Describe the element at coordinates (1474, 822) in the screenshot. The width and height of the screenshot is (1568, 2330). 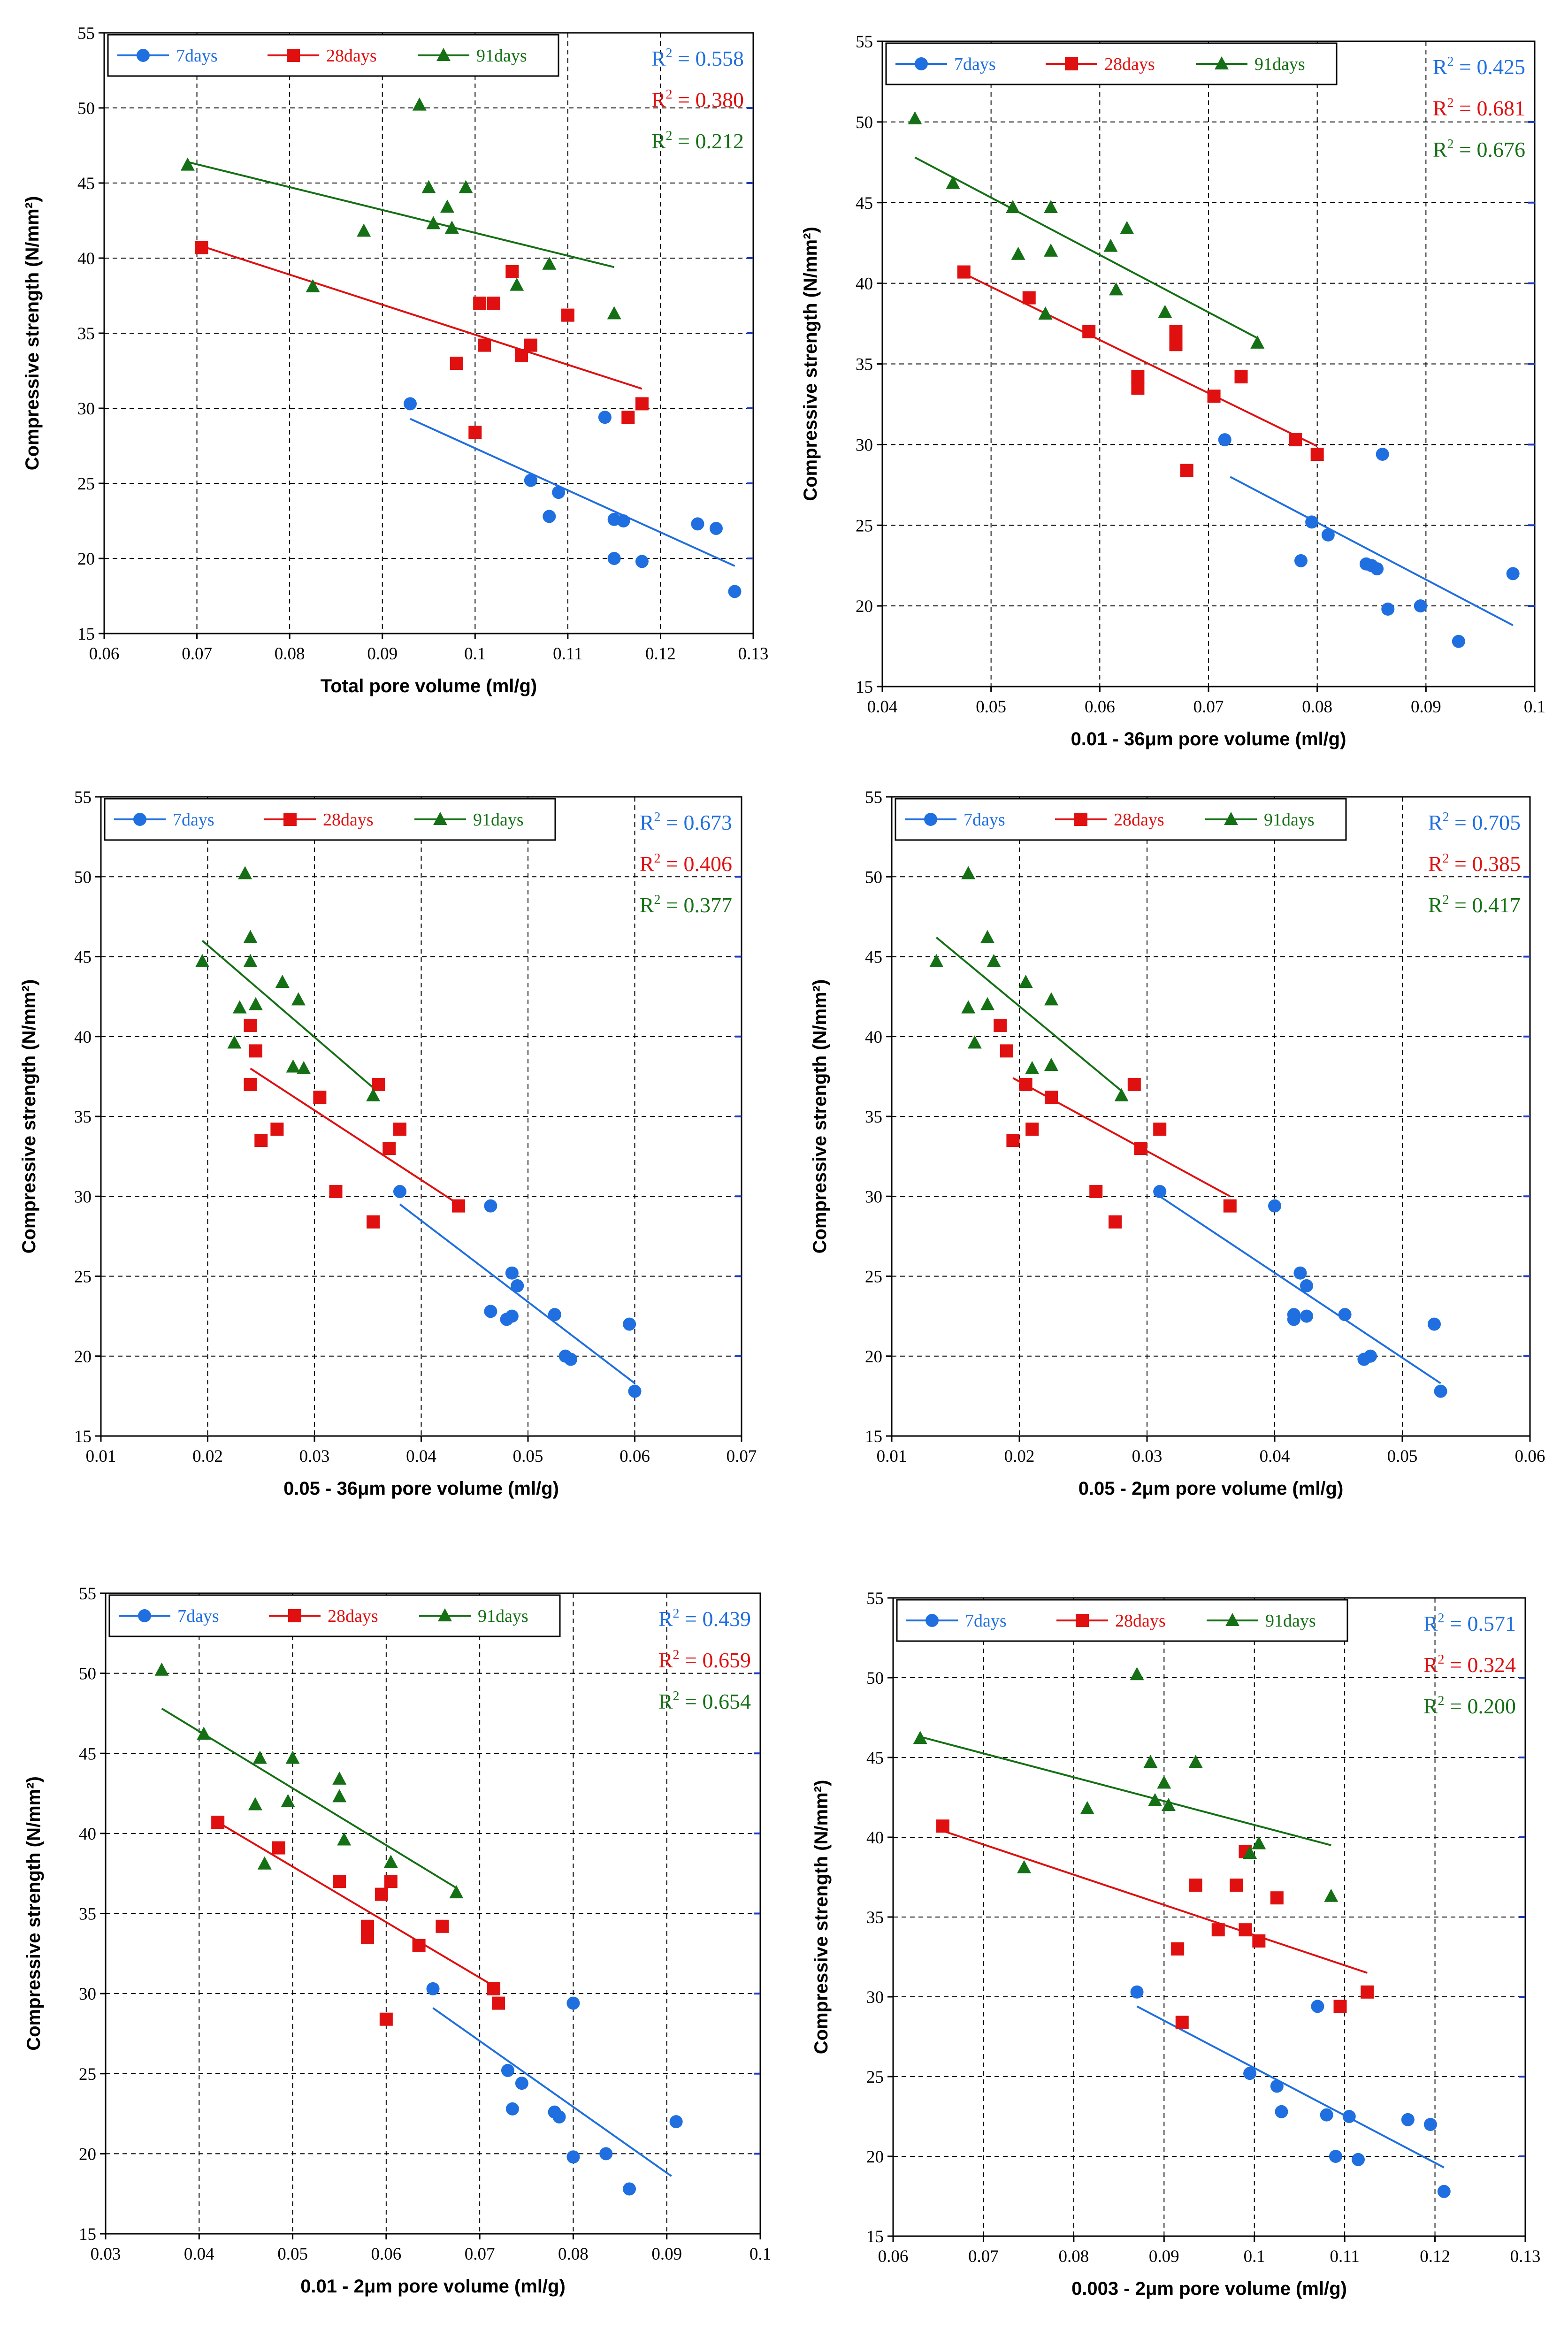
I see `r-squared-7days: R2 = 0.705` at that location.